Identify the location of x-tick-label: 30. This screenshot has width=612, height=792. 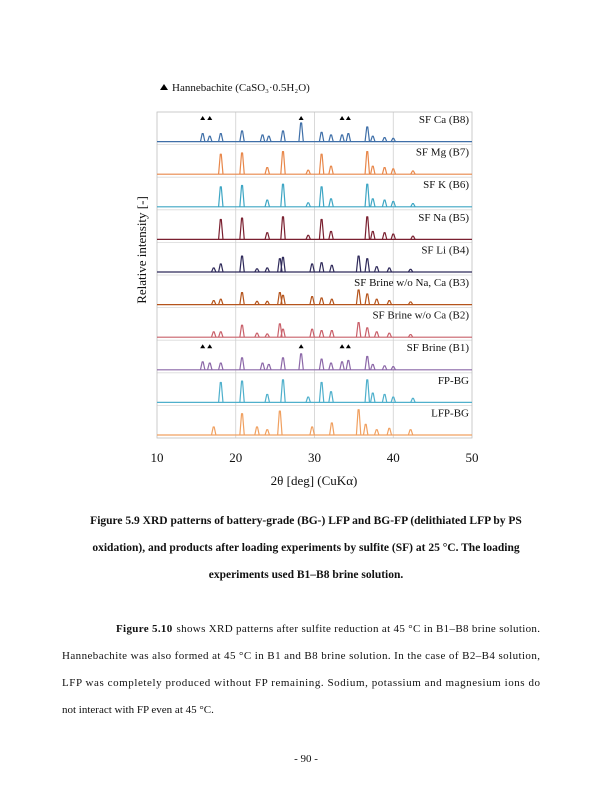
(314, 457).